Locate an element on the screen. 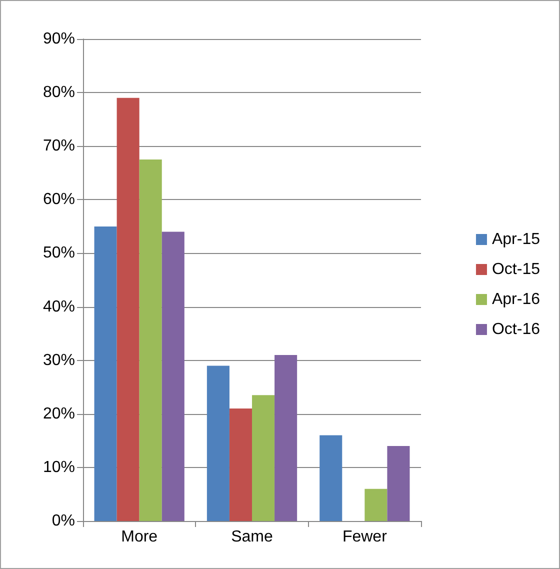 The image size is (560, 569). y-tick-label: 10% is located at coordinates (58, 467).